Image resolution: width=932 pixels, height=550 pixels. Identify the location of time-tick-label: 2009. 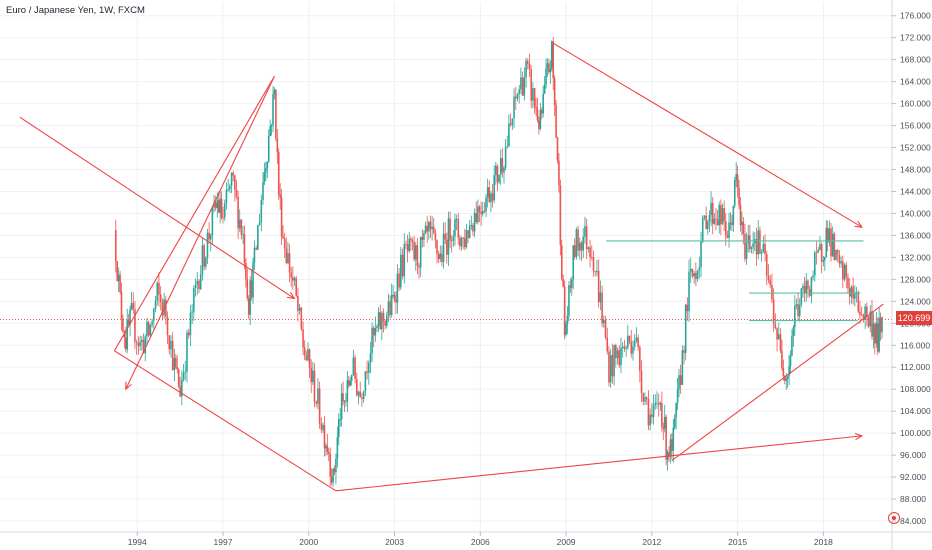
(566, 542).